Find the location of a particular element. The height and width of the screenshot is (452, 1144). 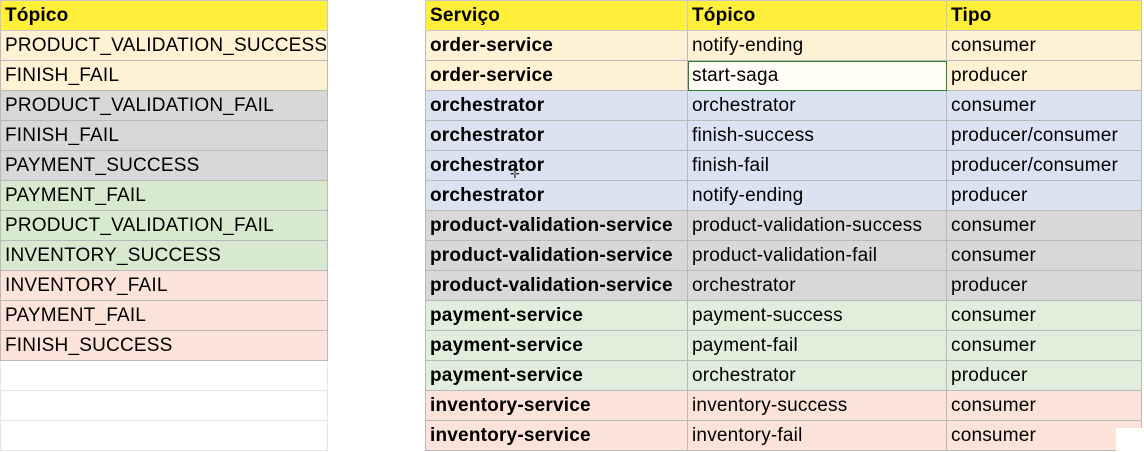

topic-cell: start-saga is located at coordinates (817, 75).